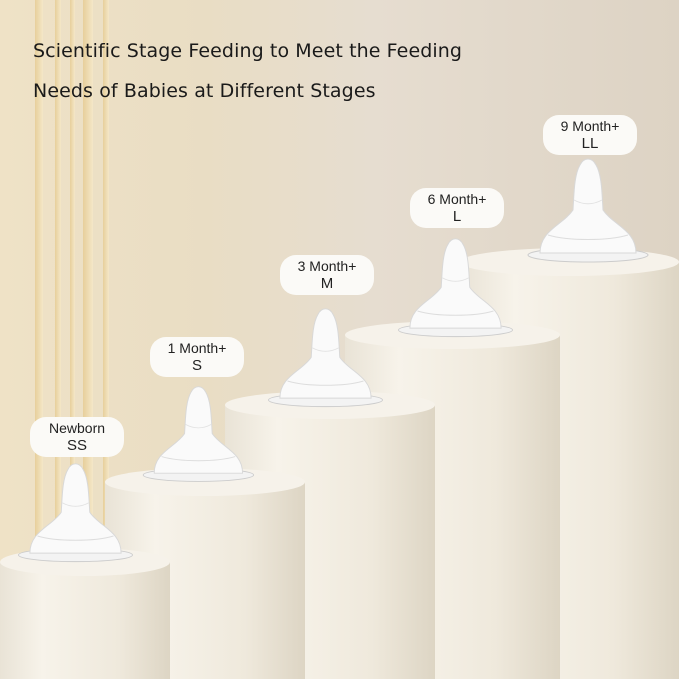 This screenshot has width=679, height=679. I want to click on stage-size: M, so click(327, 283).